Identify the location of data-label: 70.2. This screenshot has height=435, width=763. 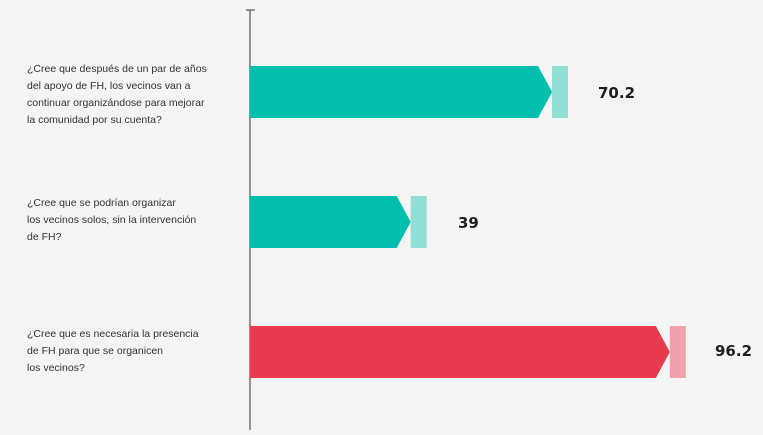
(617, 93).